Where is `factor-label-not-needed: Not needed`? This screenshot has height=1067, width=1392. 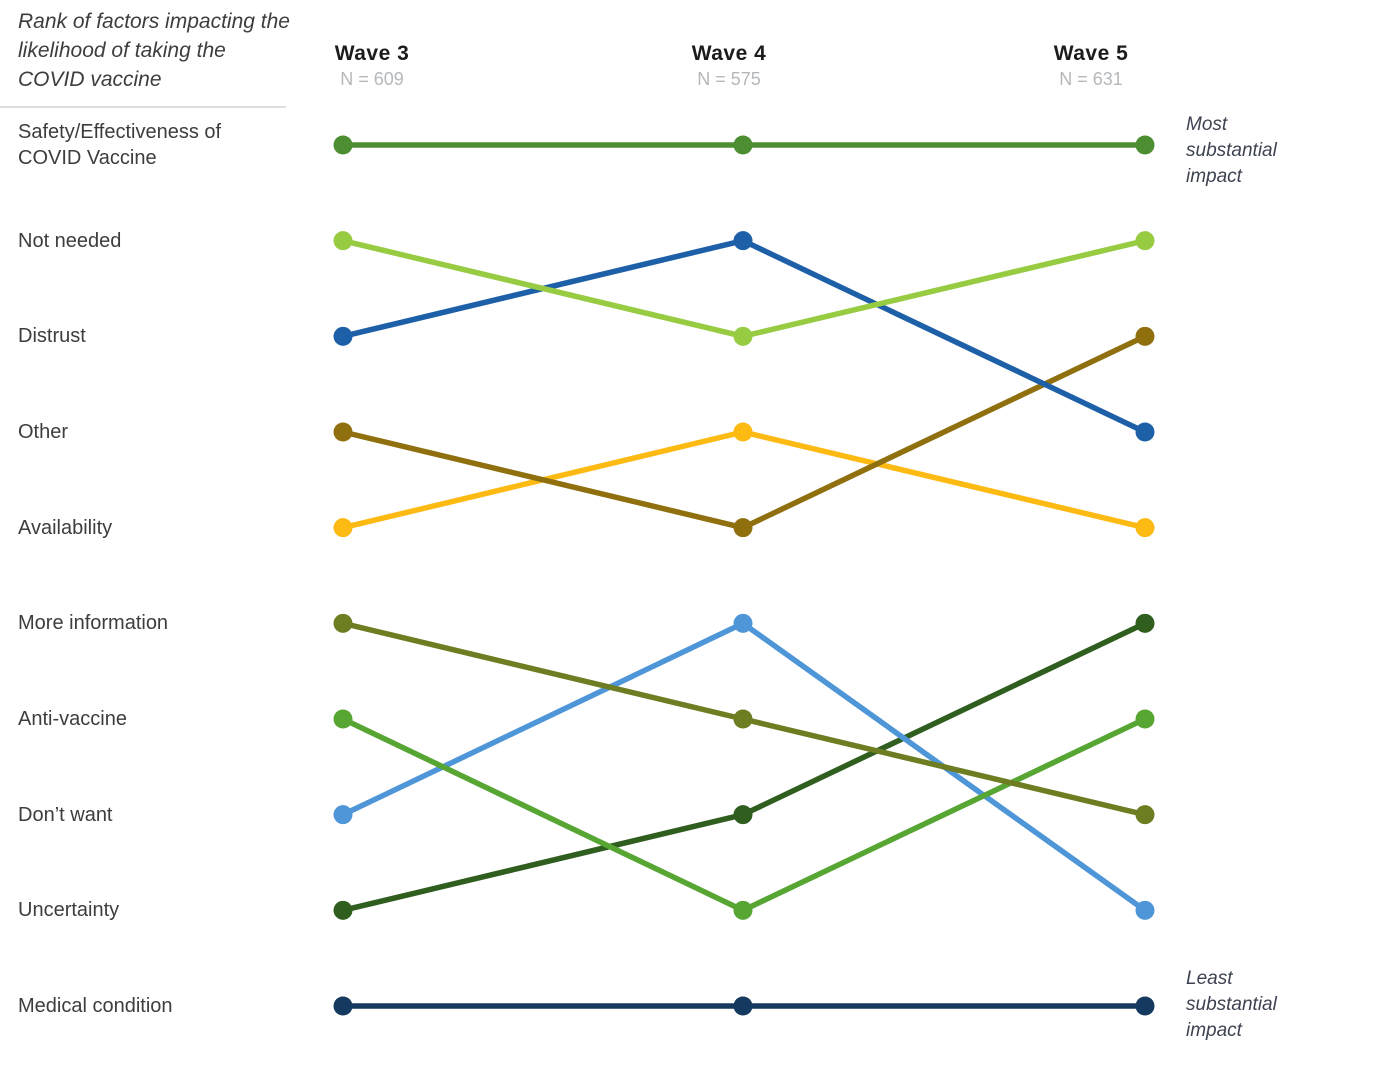
factor-label-not-needed: Not needed is located at coordinates (70, 240).